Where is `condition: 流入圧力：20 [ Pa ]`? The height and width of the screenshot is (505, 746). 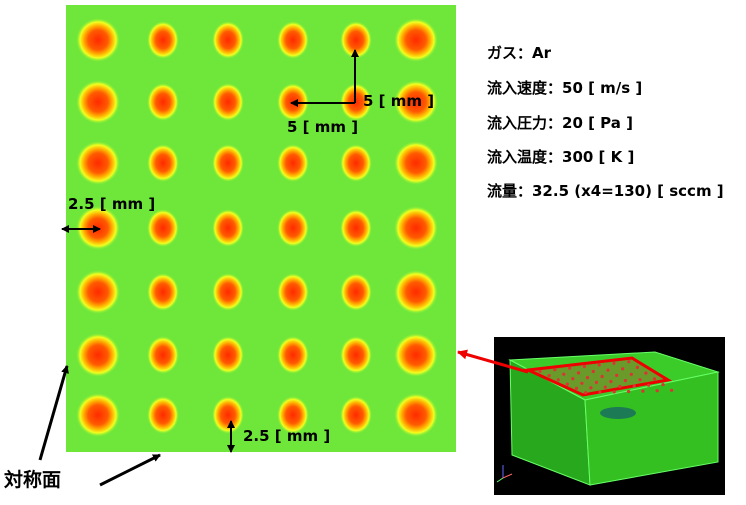
condition: 流入圧力：20 [ Pa ] is located at coordinates (560, 123).